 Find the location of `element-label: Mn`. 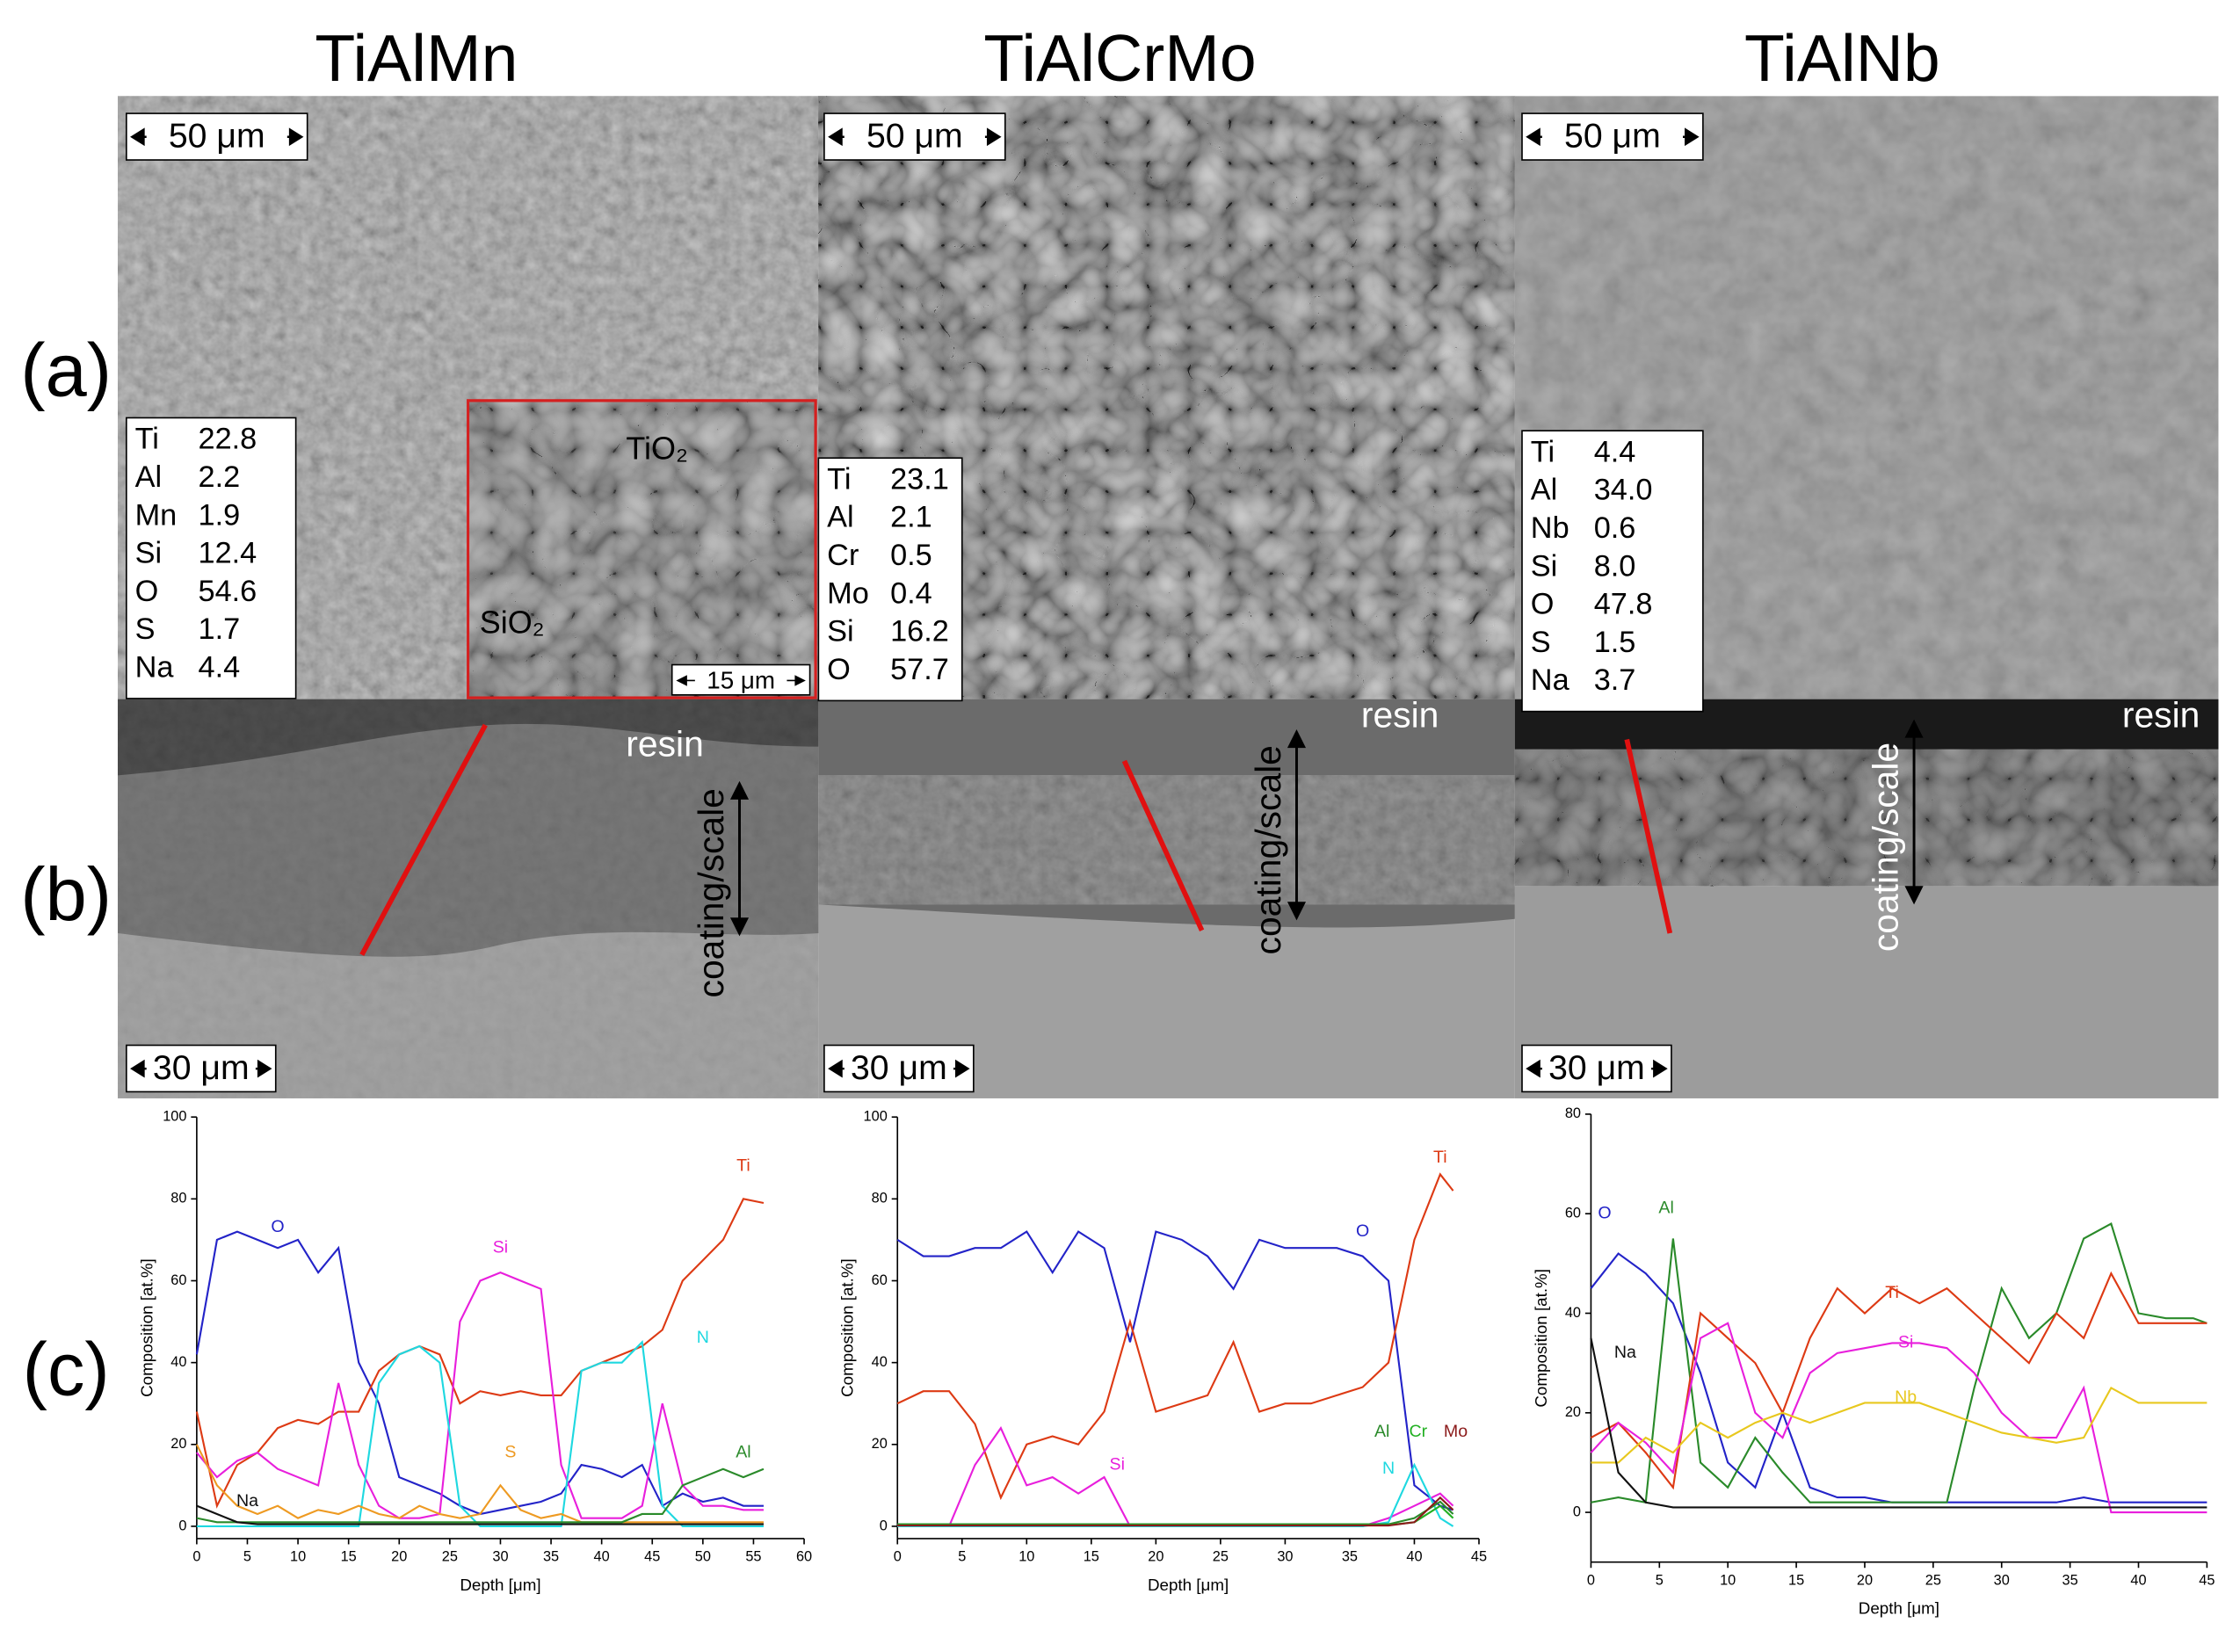

element-label: Mn is located at coordinates (156, 515).